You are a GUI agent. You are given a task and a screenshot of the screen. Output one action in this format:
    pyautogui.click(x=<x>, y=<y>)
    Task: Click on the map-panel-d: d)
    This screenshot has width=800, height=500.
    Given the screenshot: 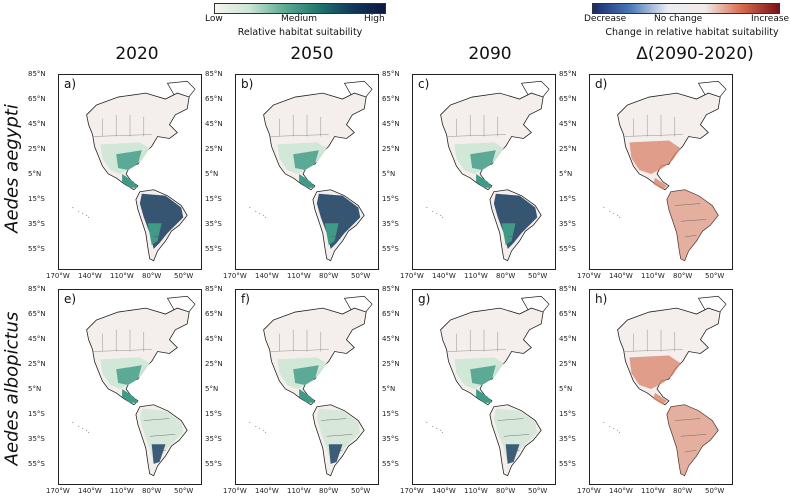 What is the action you would take?
    pyautogui.click(x=661, y=172)
    